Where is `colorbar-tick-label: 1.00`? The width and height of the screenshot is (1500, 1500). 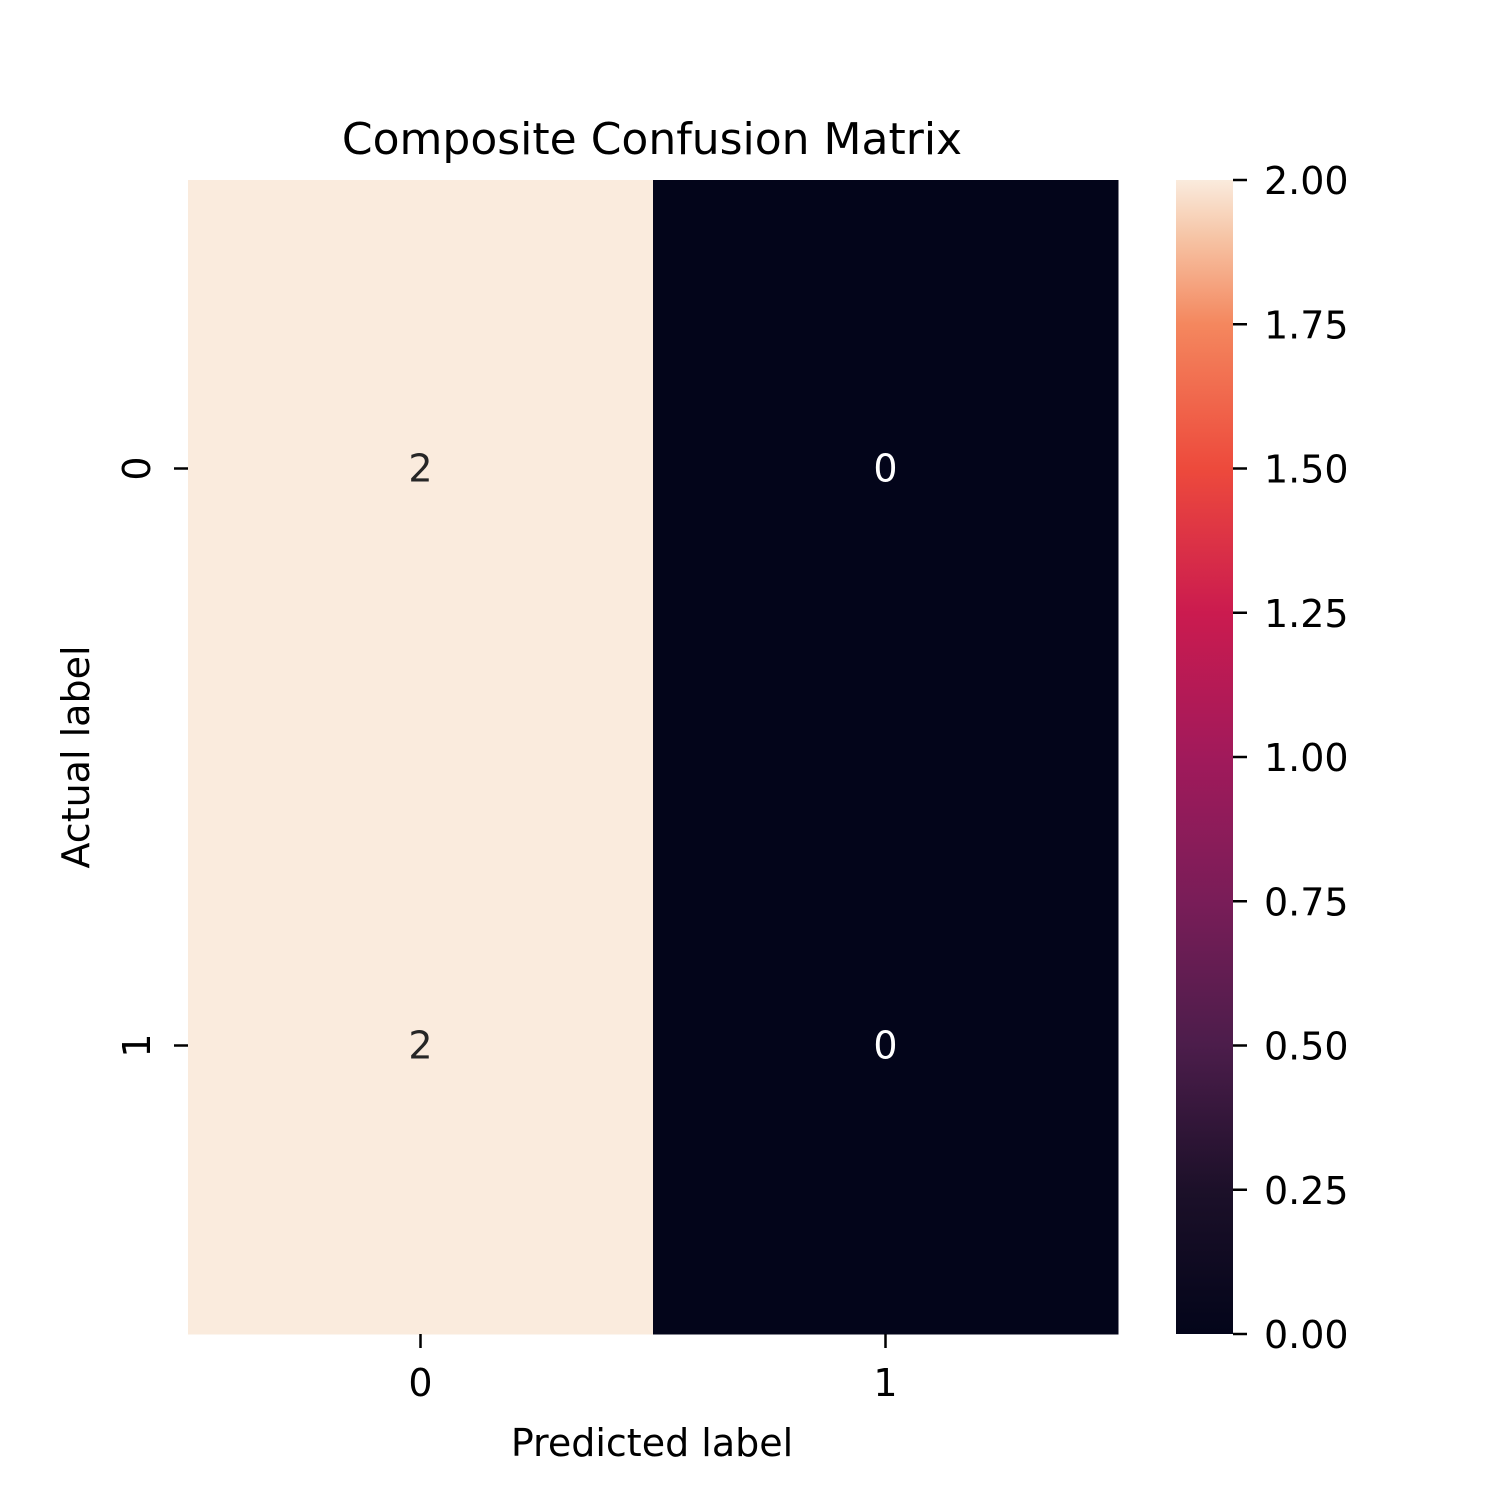 colorbar-tick-label: 1.00 is located at coordinates (1306, 758).